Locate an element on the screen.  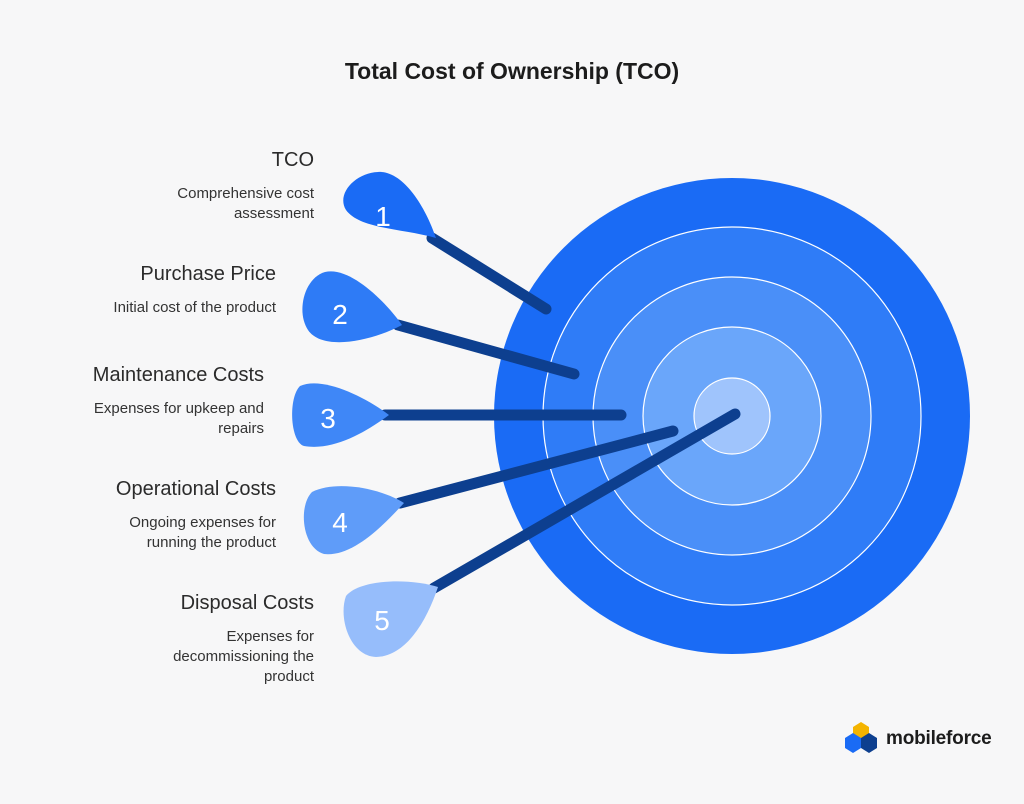
mobileforce-logo-icon is located at coordinates (861, 737).